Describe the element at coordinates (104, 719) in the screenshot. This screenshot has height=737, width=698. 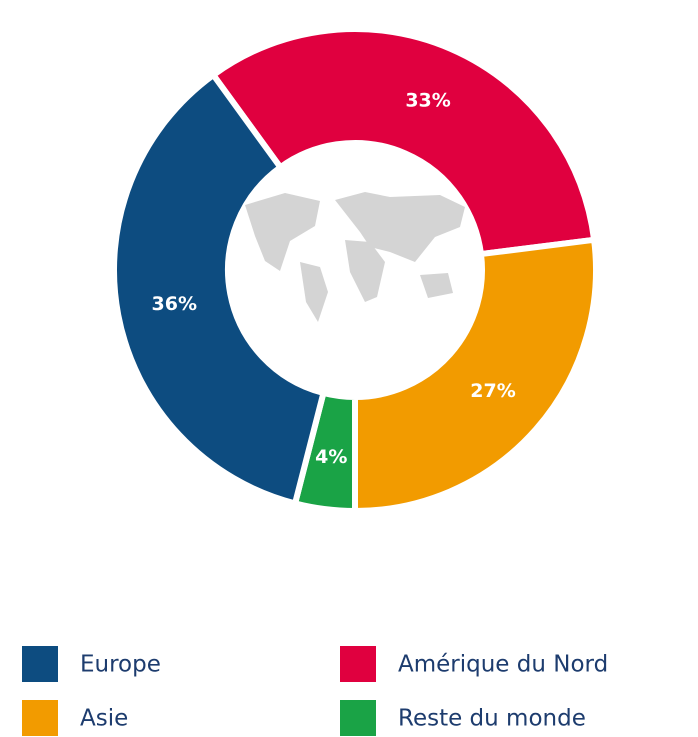
I see `legend-label: Asie` at that location.